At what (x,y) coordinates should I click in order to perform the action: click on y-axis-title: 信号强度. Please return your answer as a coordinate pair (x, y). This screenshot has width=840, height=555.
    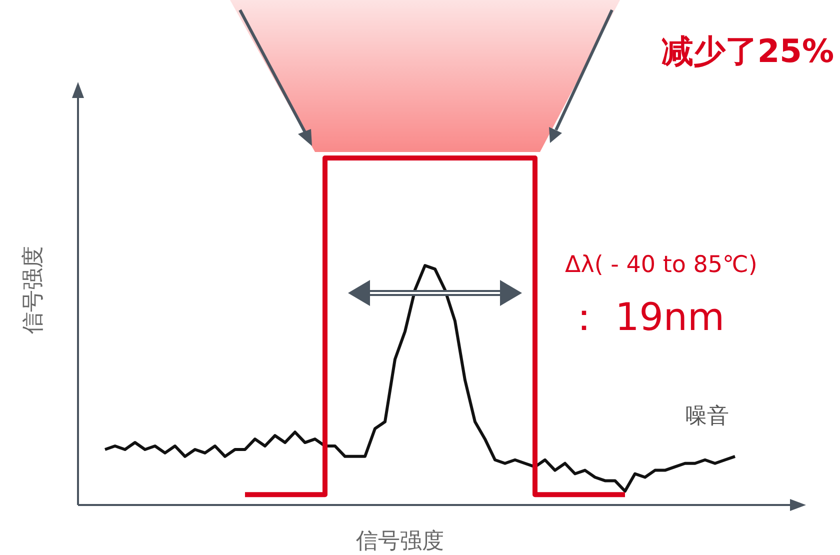
    Looking at the image, I should click on (33, 290).